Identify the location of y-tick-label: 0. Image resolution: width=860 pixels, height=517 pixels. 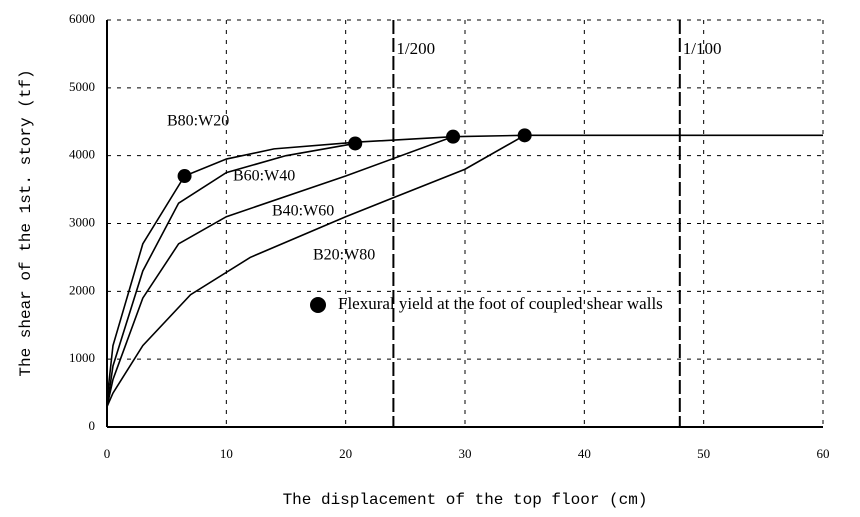
(92, 425).